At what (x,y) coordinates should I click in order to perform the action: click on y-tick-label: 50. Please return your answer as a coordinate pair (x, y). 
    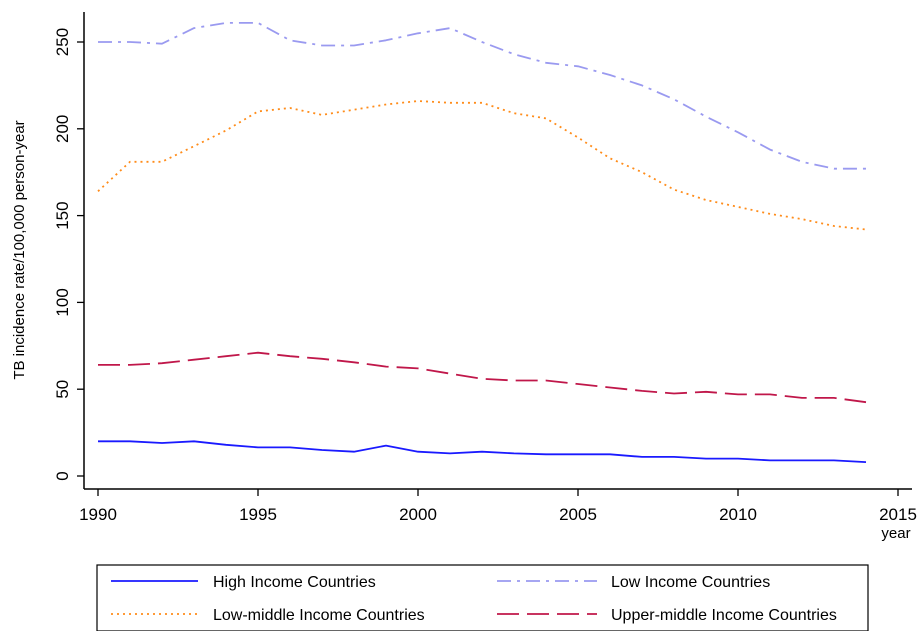
    Looking at the image, I should click on (62, 389).